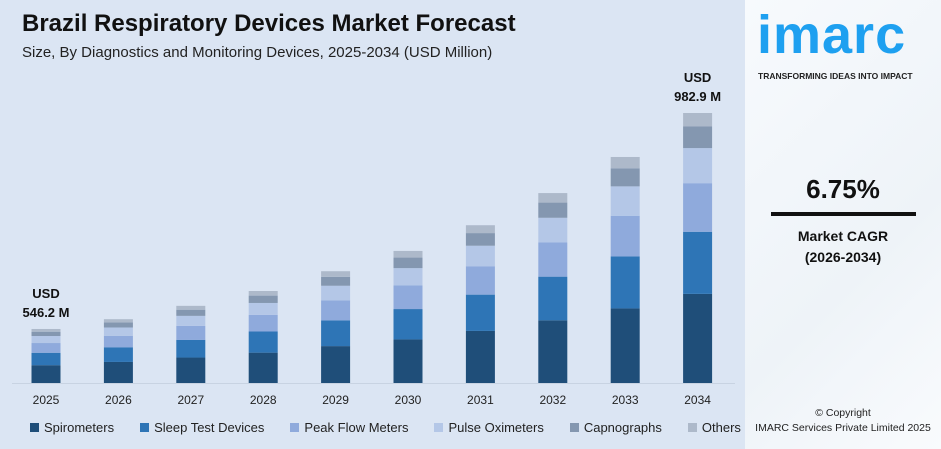 The height and width of the screenshot is (449, 941). I want to click on legend-label: Others, so click(721, 427).